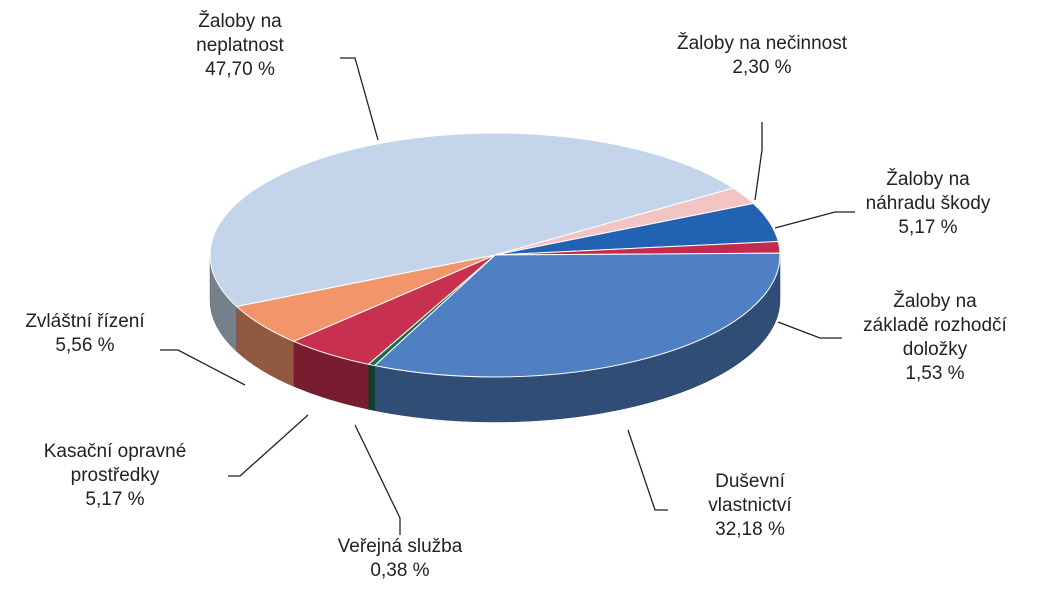 The width and height of the screenshot is (1048, 589). I want to click on slice-name: Žaloby na základě rozhodčí doložky, so click(935, 325).